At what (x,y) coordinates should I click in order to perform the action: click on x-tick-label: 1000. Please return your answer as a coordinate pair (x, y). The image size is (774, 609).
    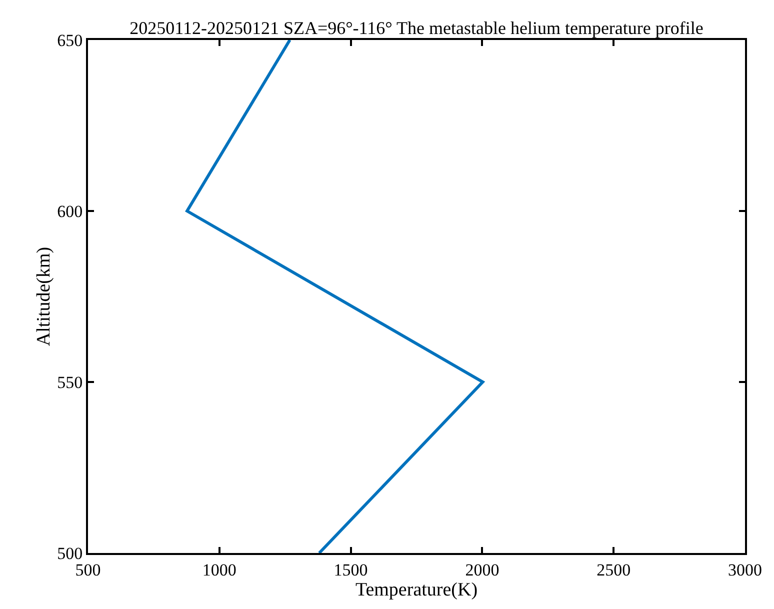
    Looking at the image, I should click on (219, 570).